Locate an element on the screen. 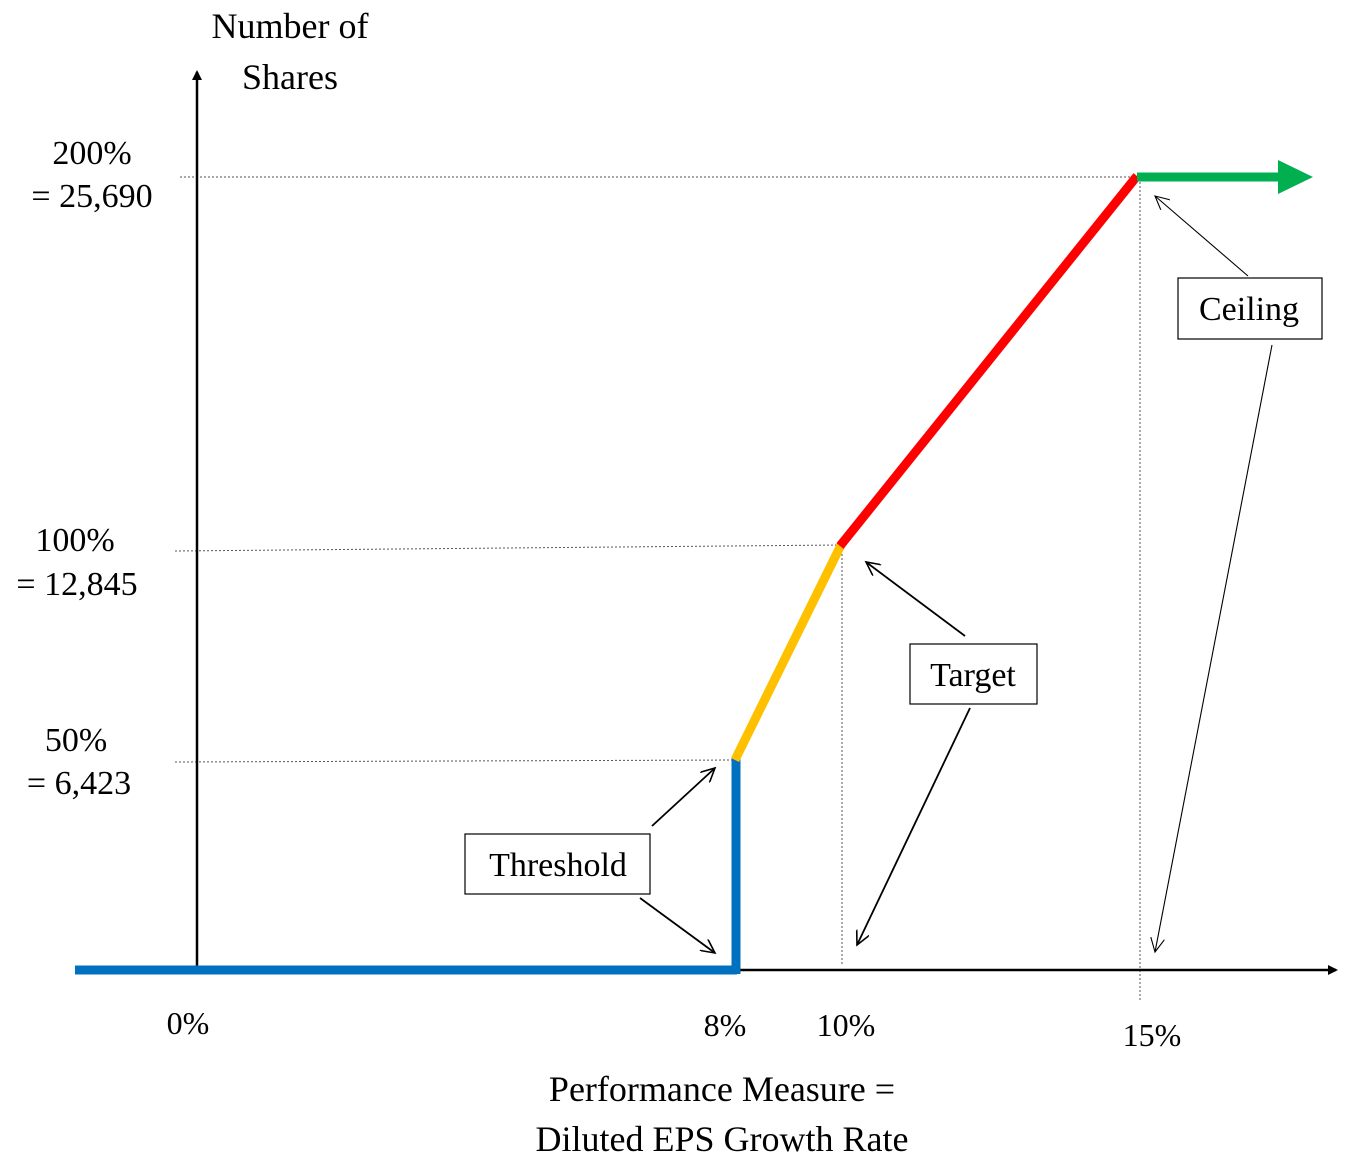 Image resolution: width=1345 pixels, height=1159 pixels. x-tick-label-10: 10% is located at coordinates (846, 1025).